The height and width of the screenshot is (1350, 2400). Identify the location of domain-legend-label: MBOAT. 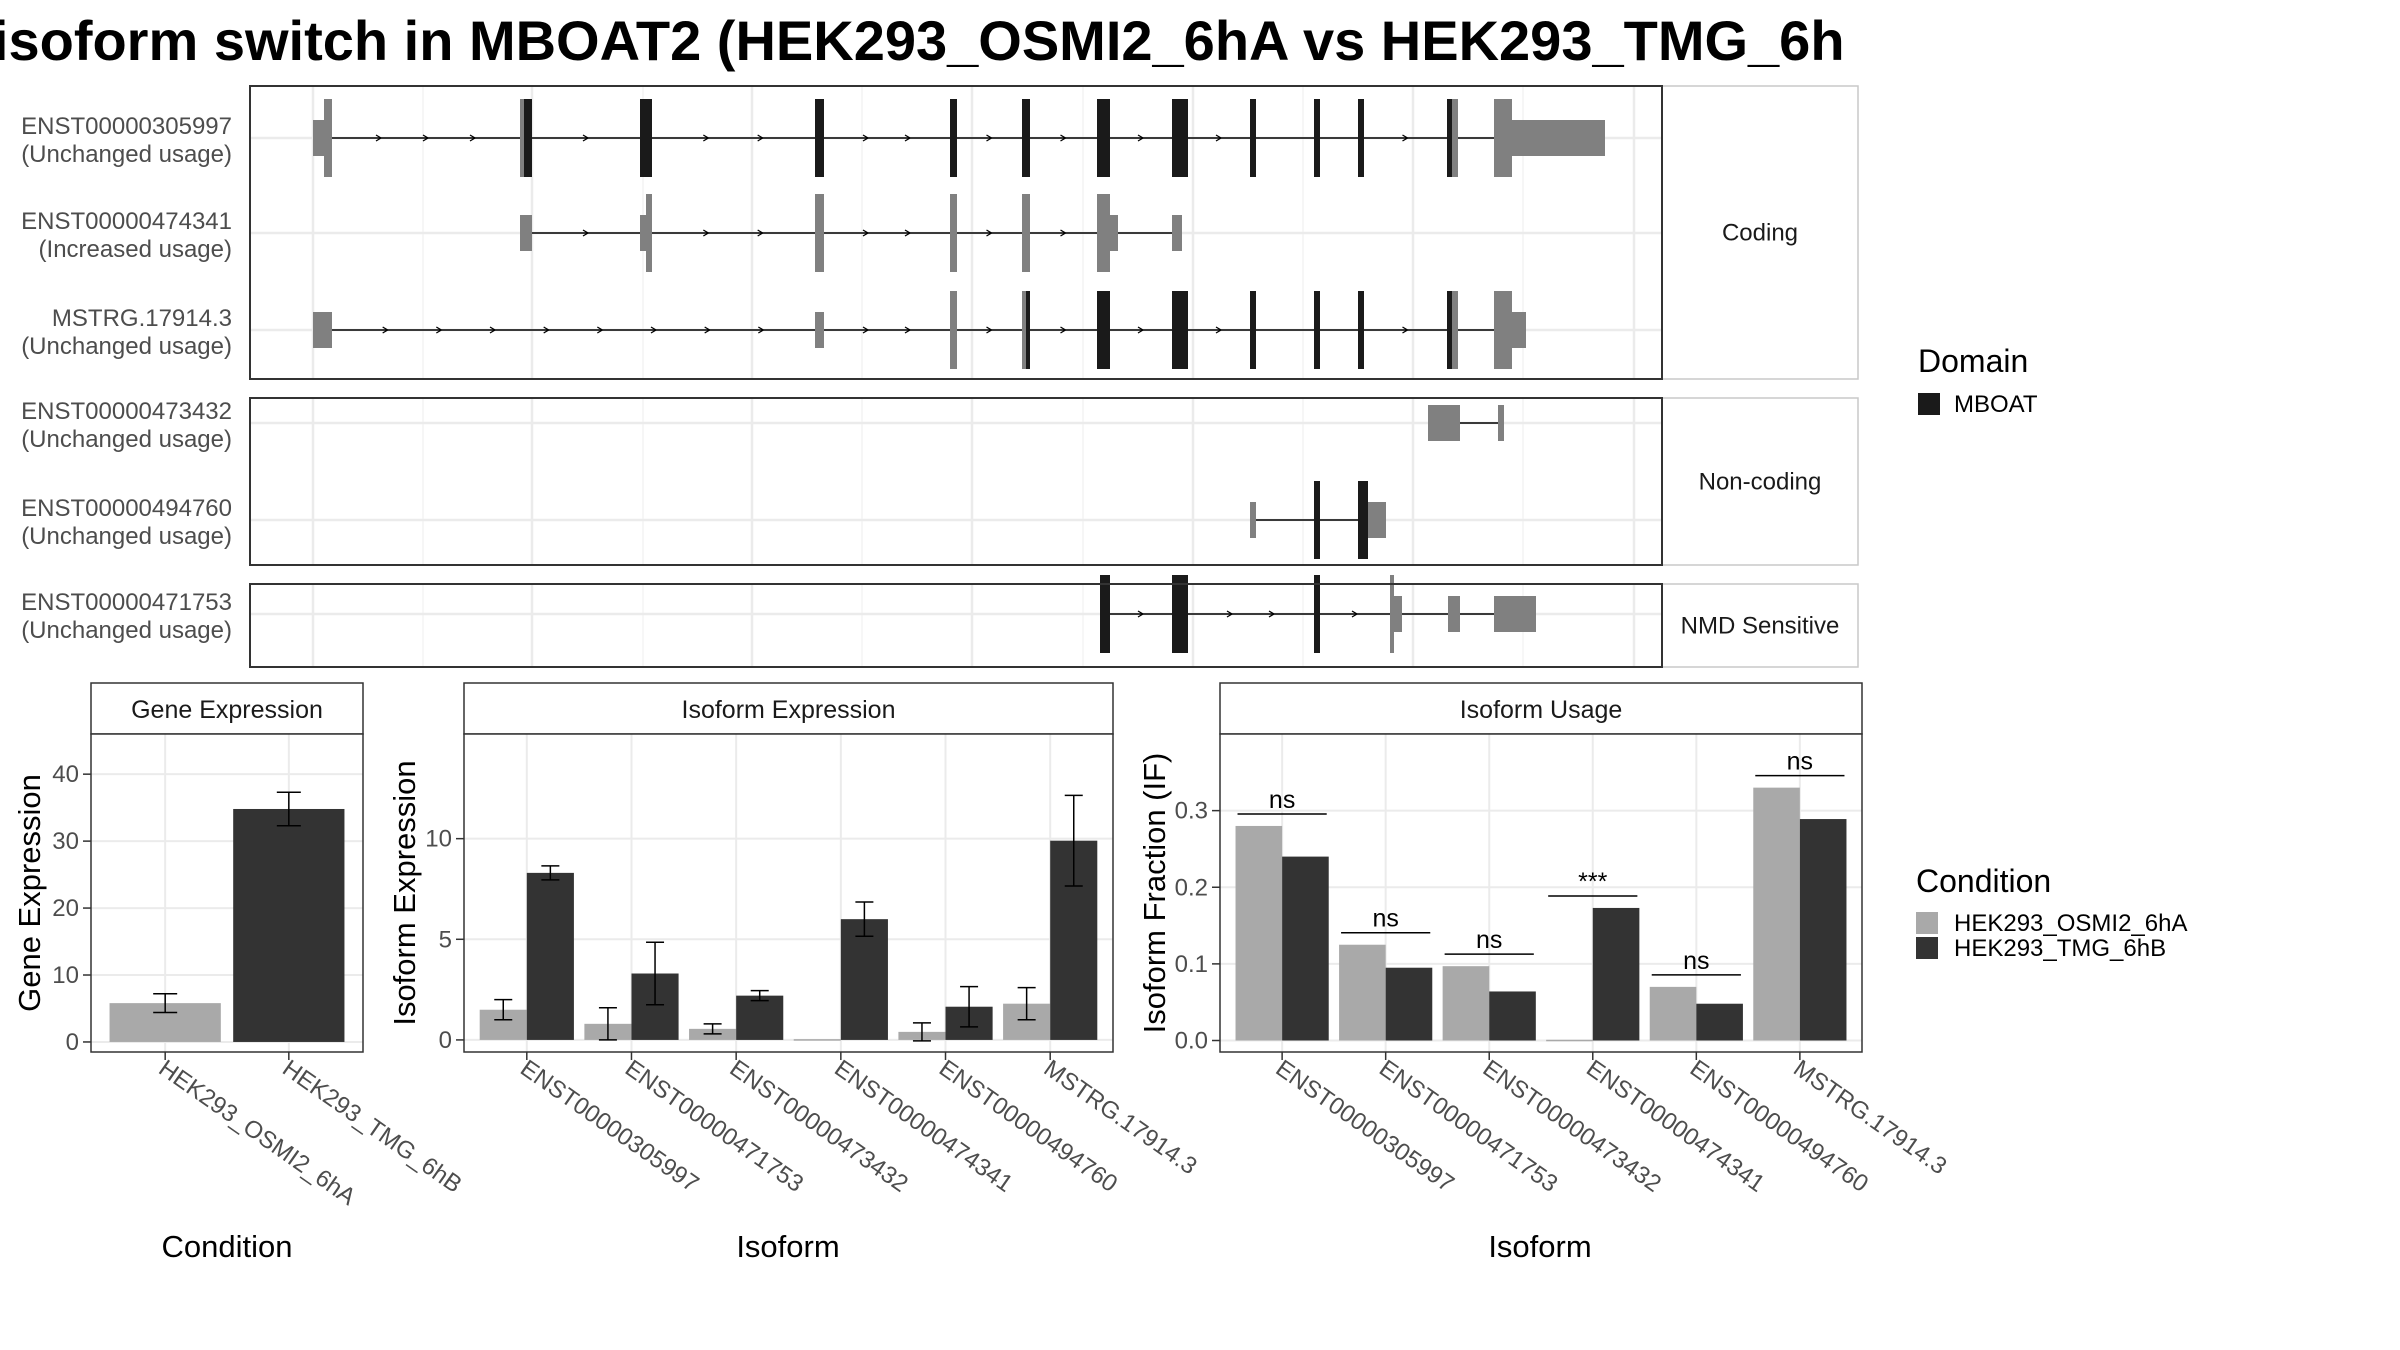
(1996, 404).